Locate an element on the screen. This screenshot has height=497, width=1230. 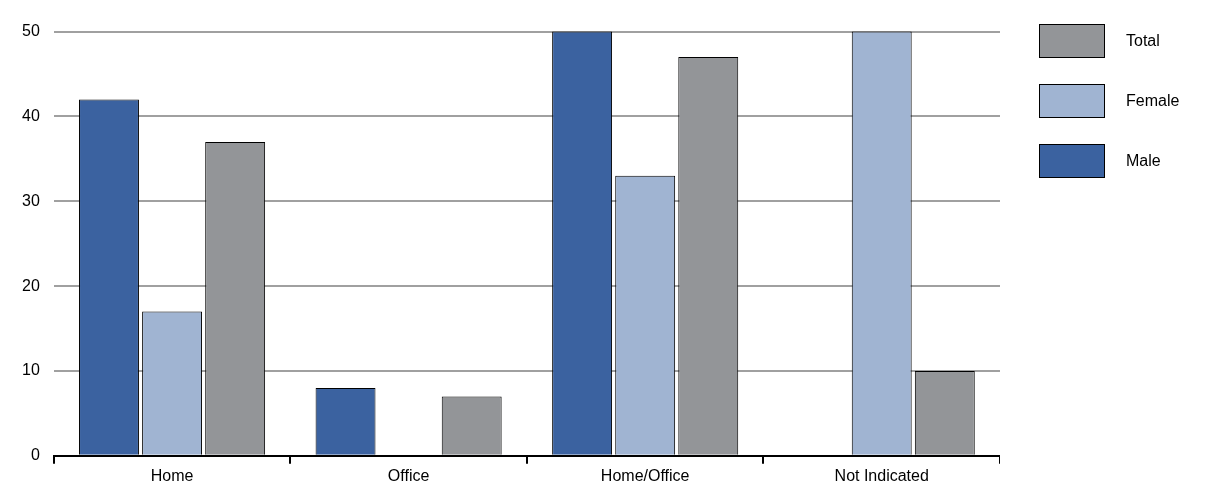
x-tick-label: Office is located at coordinates (408, 475).